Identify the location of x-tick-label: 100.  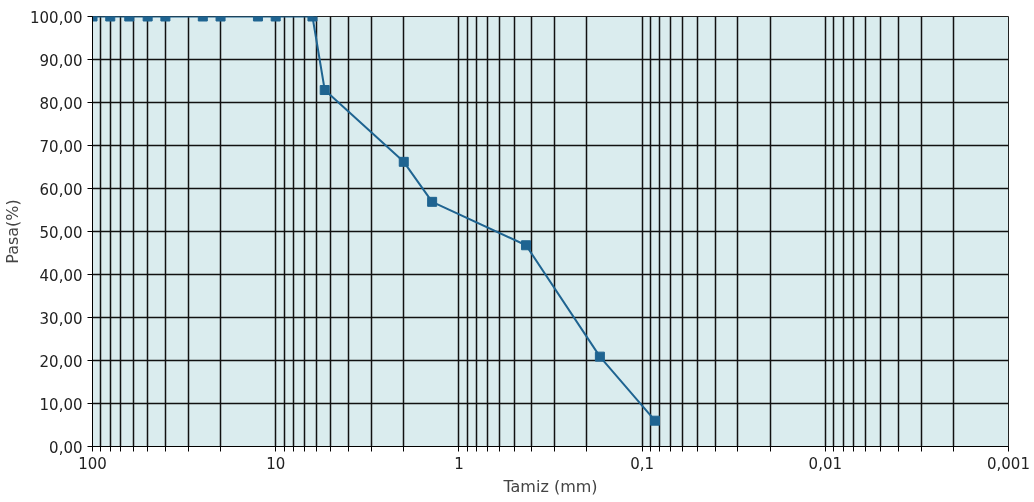
(92, 463).